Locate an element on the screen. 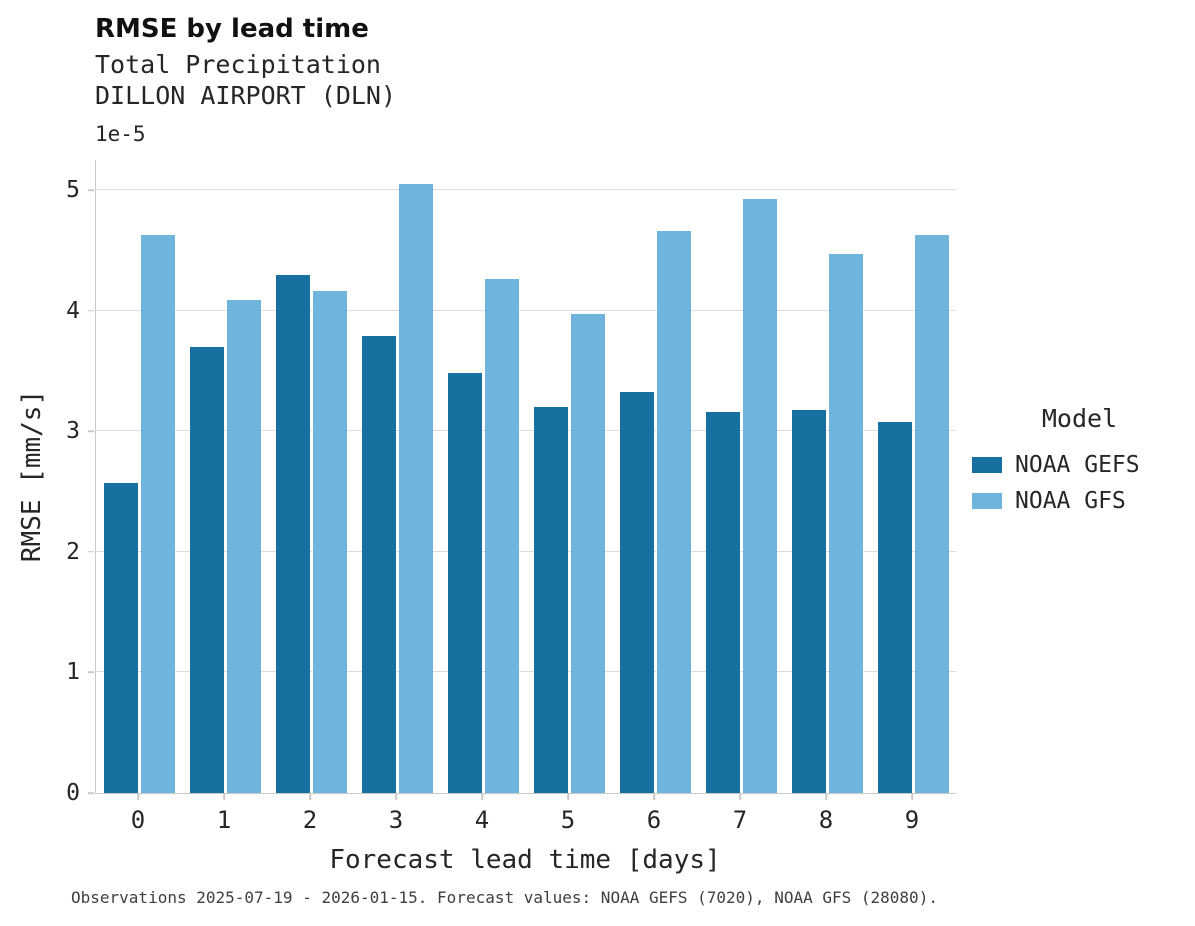 This screenshot has height=926, width=1195. gridline-y4 is located at coordinates (526, 310).